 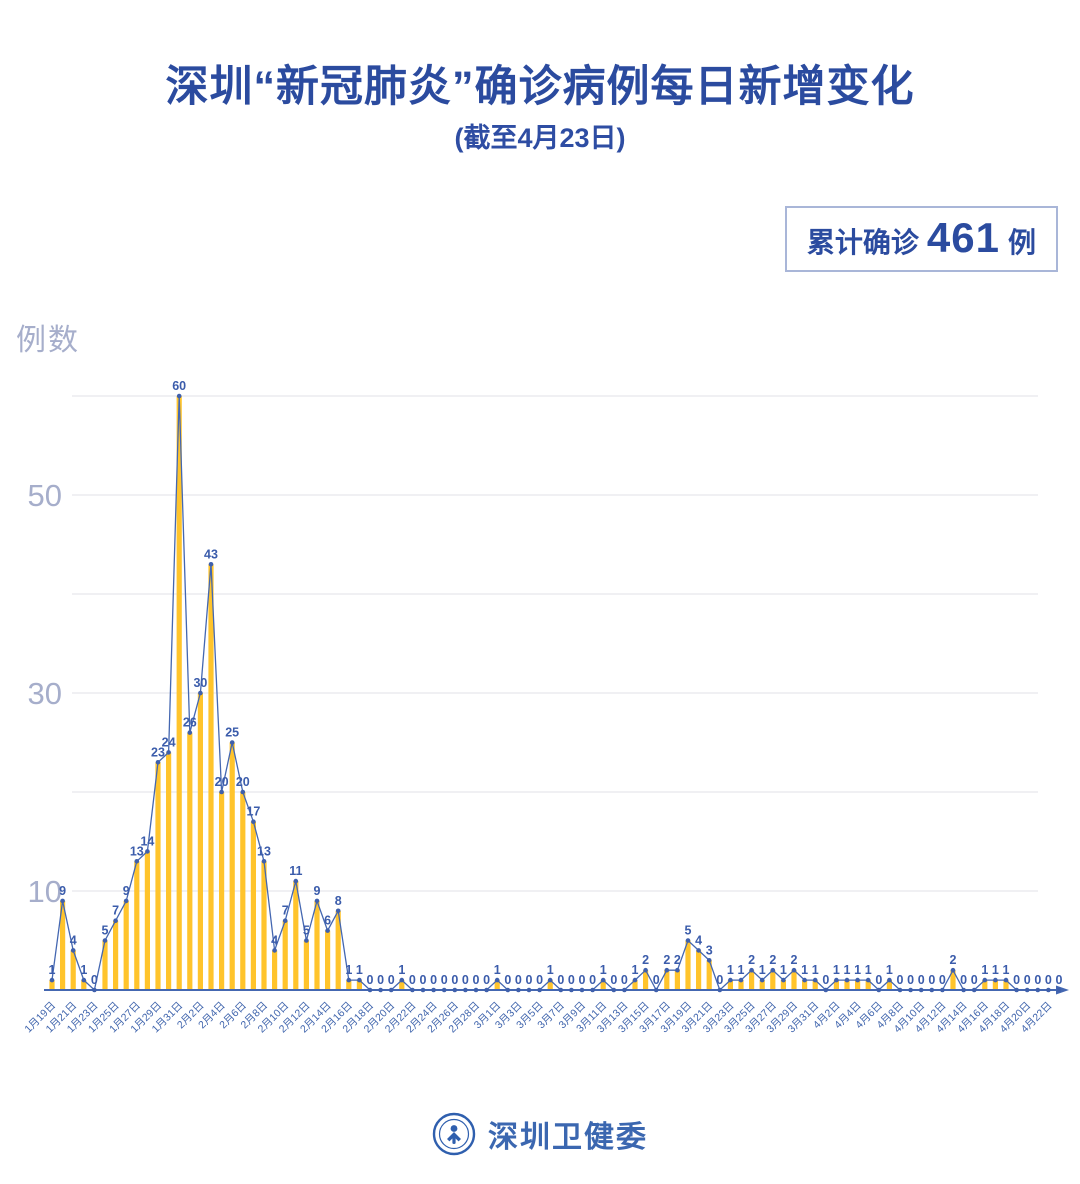 What do you see at coordinates (540, 87) in the screenshot?
I see `page-title: 深圳“新冠肺炎”确诊病例每日新增变化` at bounding box center [540, 87].